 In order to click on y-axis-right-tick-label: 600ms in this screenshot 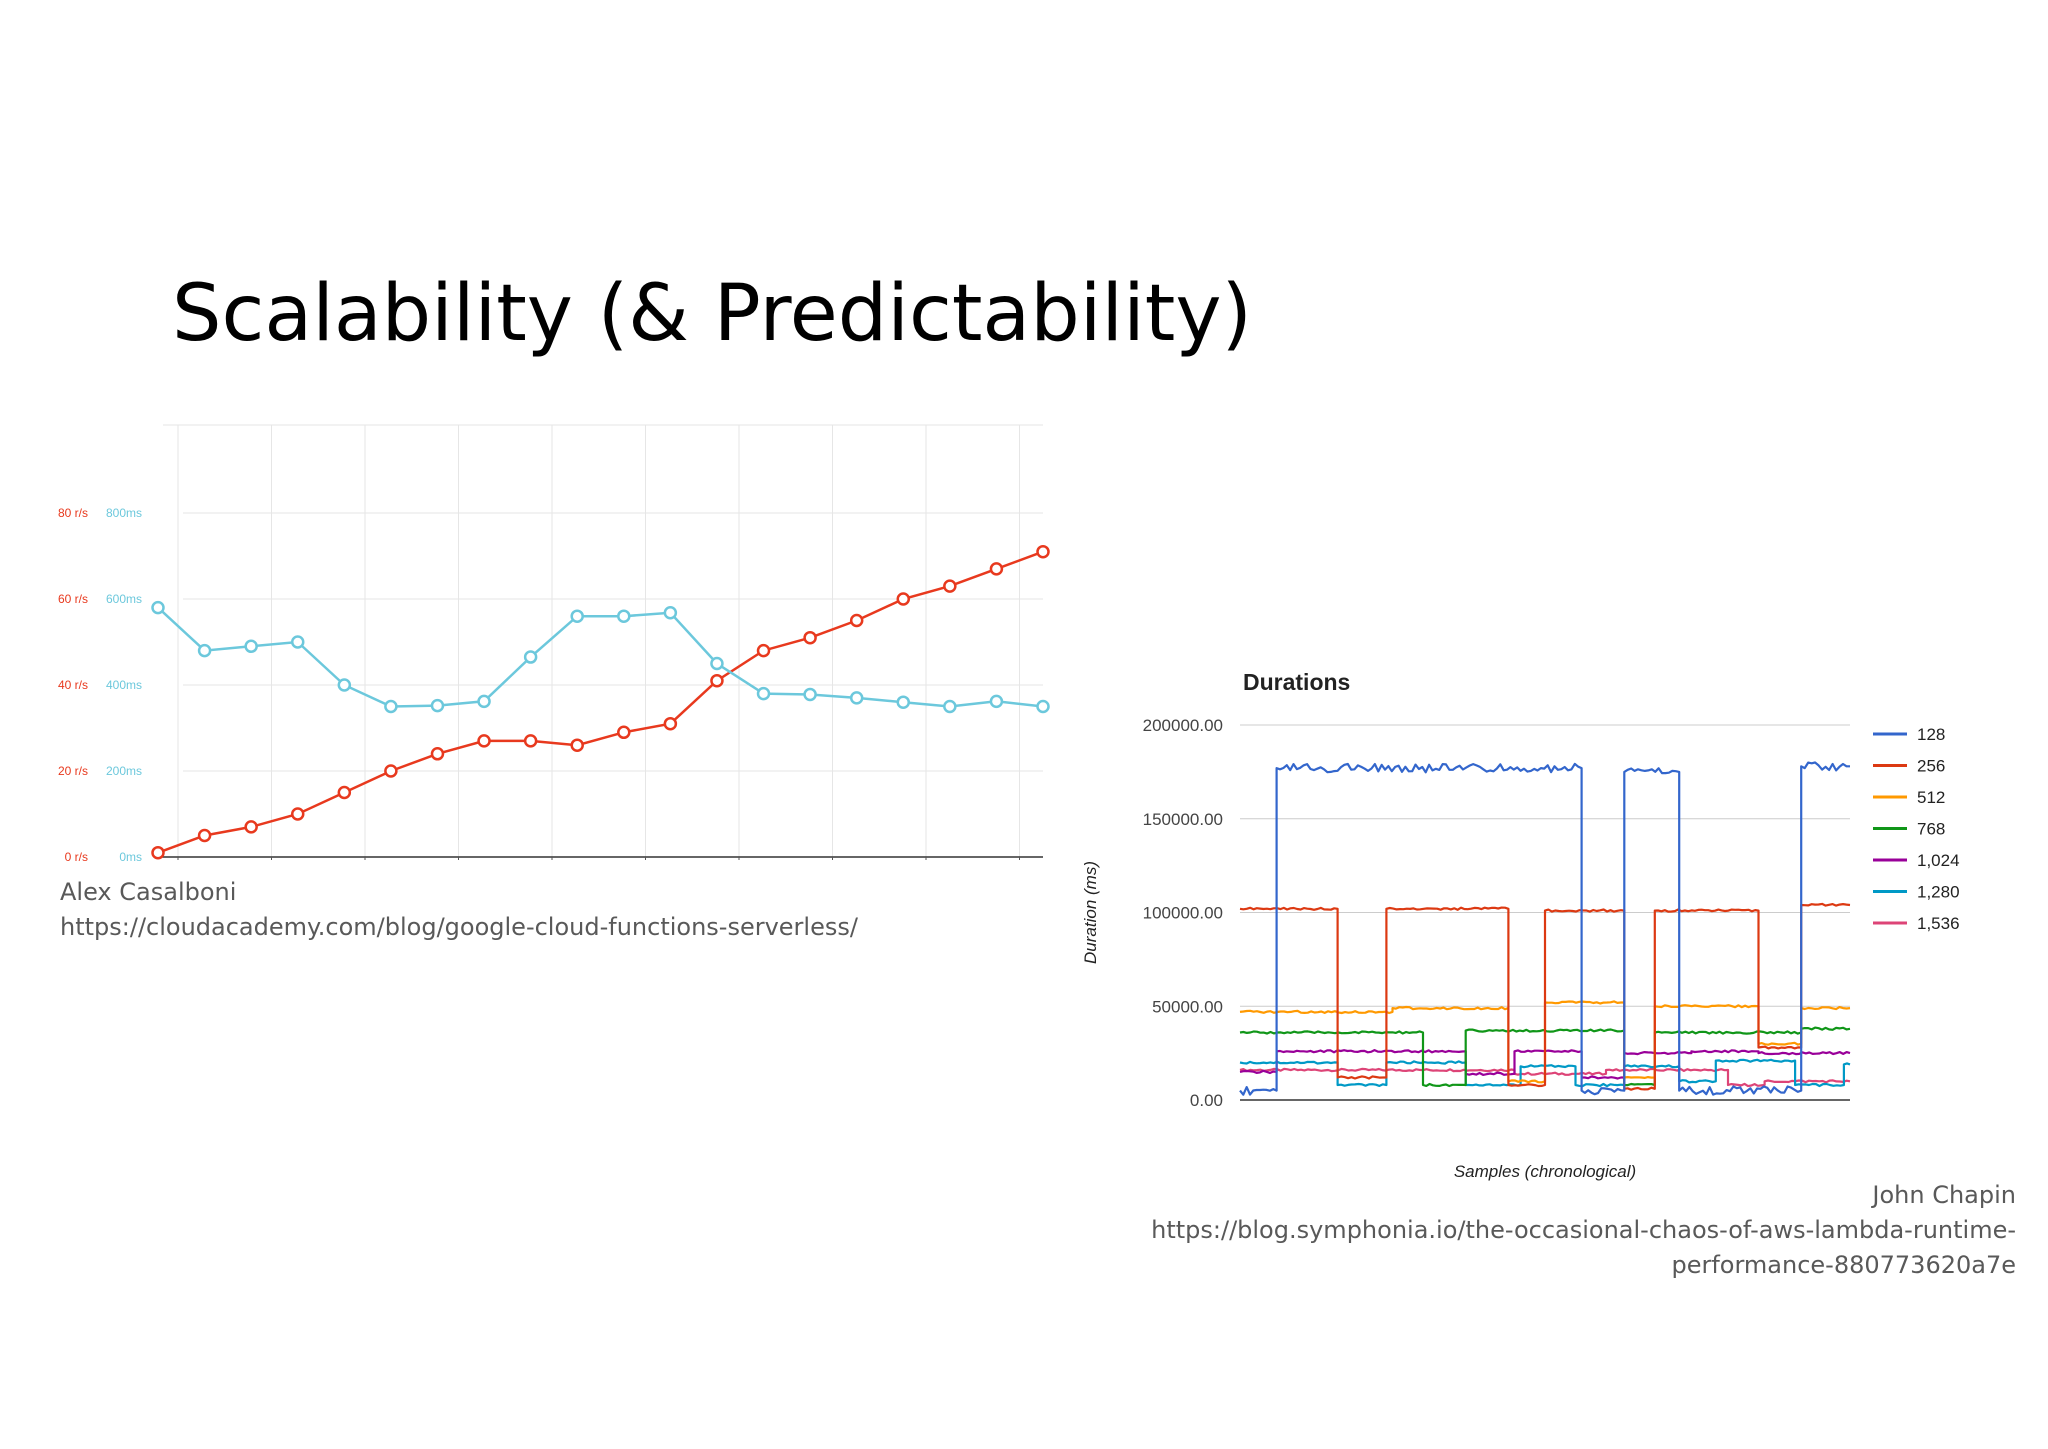, I will do `click(124, 599)`.